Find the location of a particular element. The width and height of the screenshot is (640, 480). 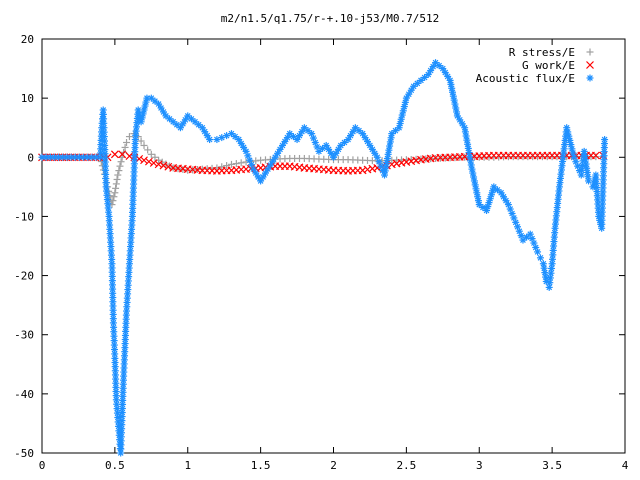

legend-label: G work/E is located at coordinates (548, 65).